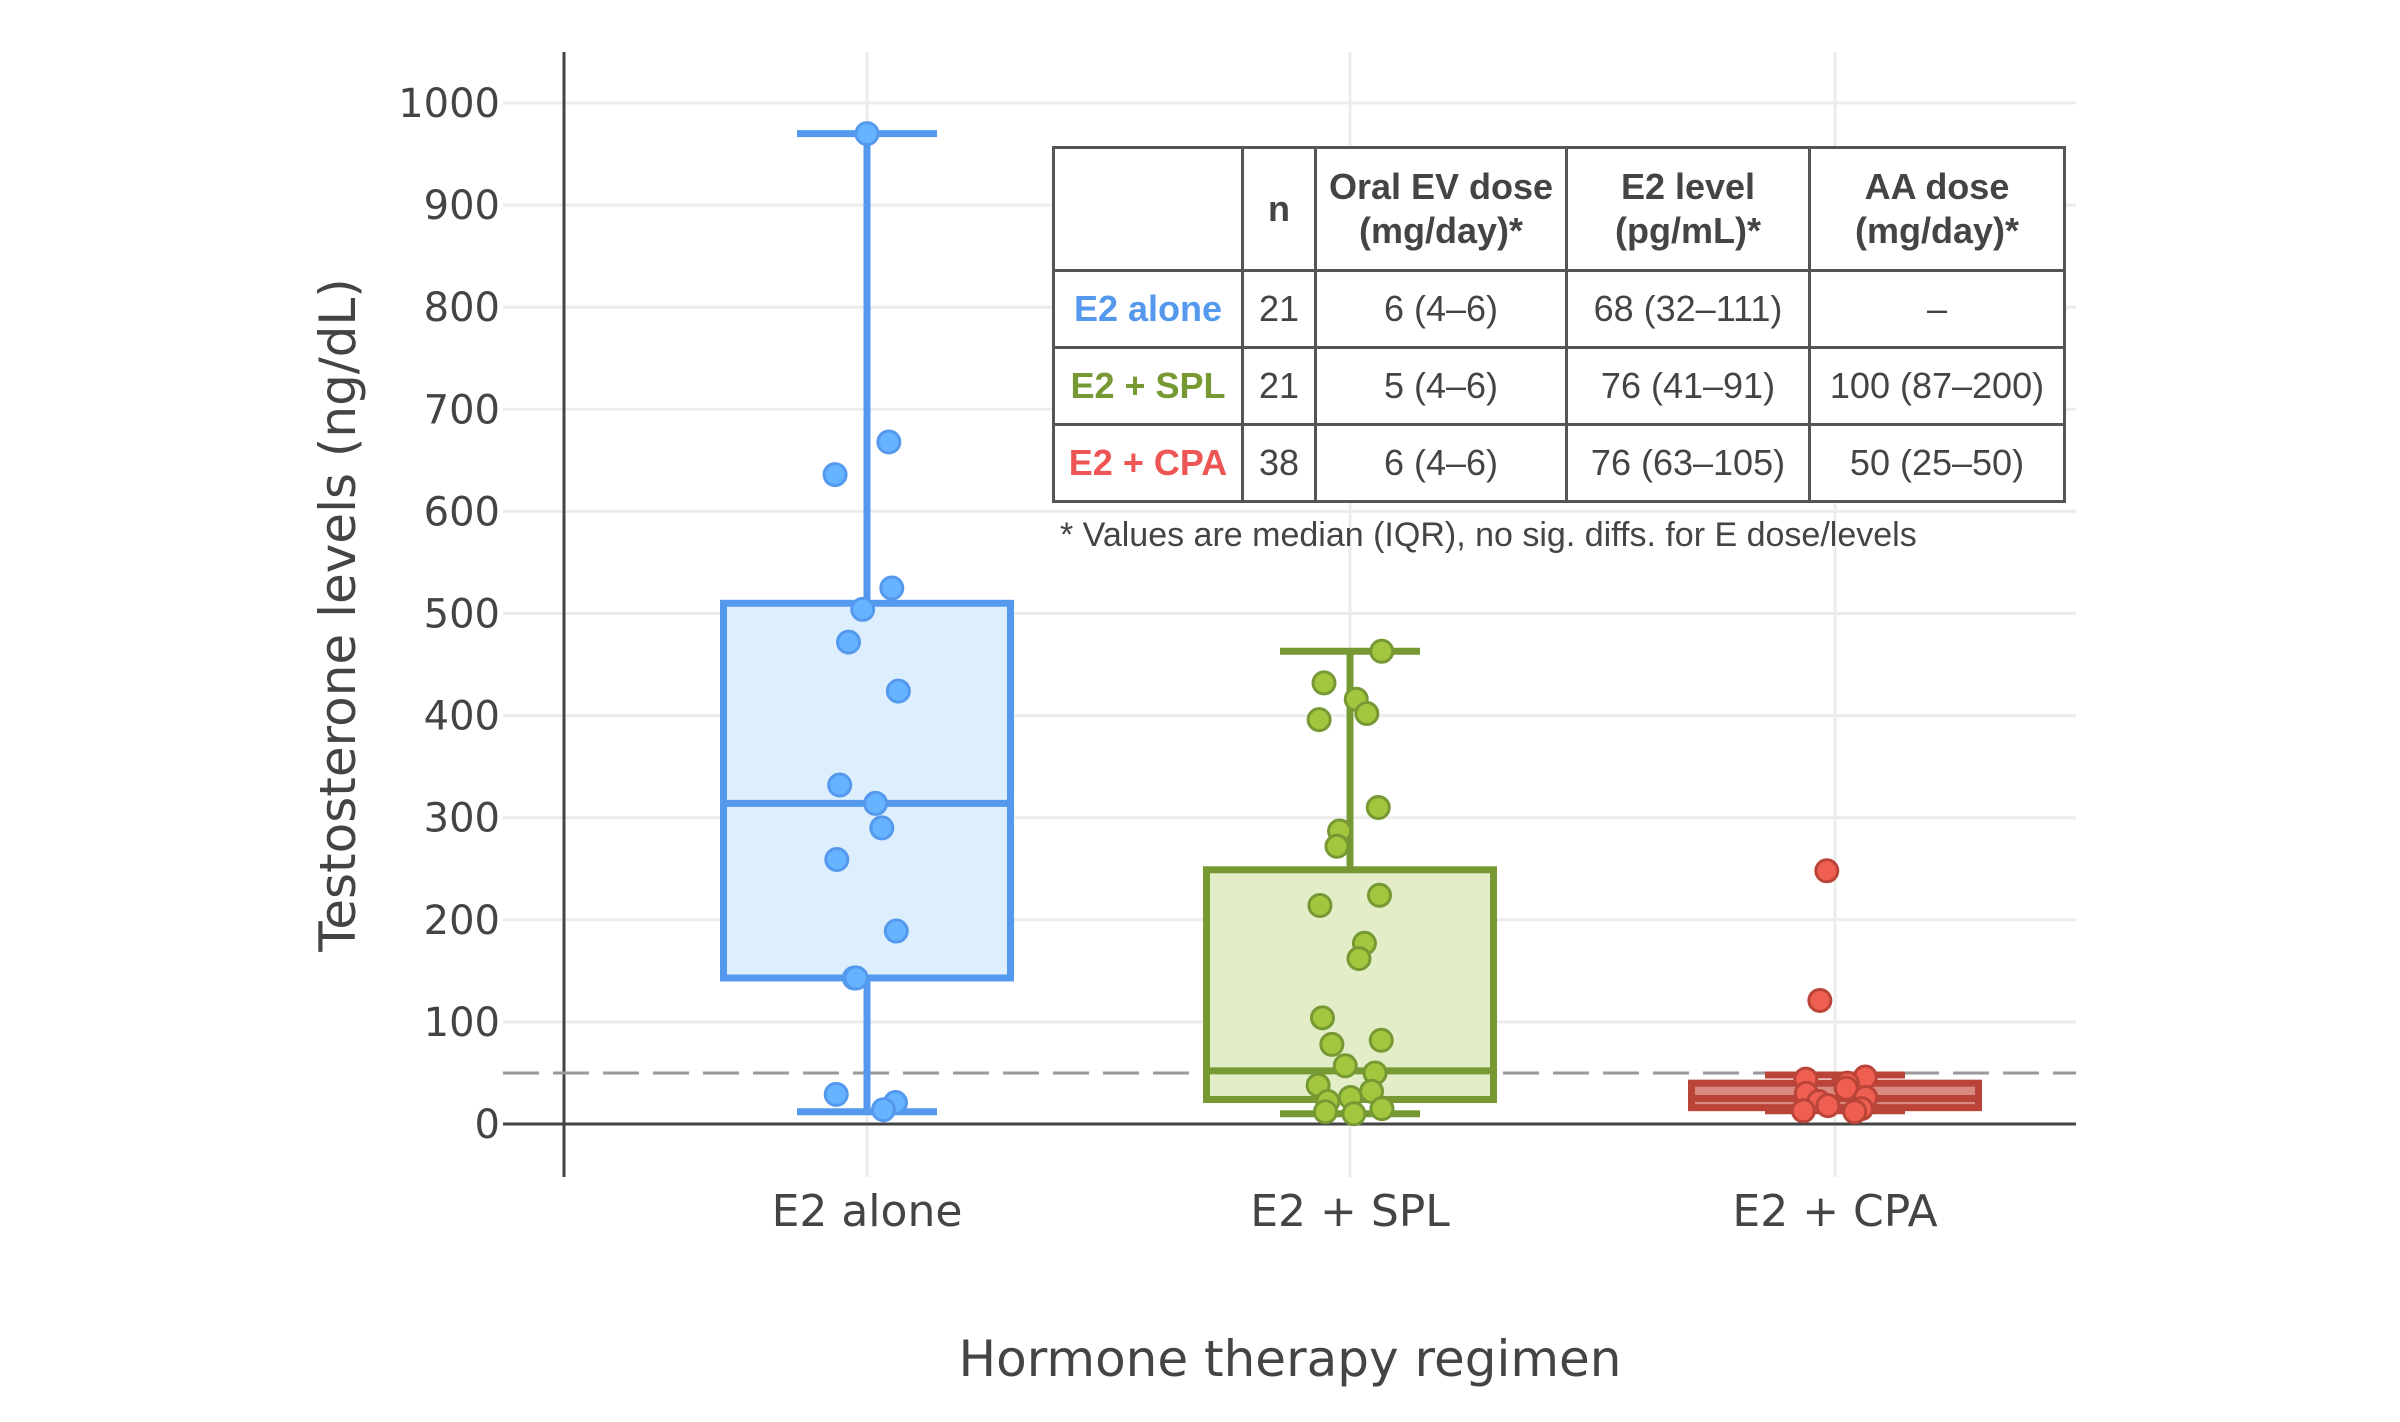 The image size is (2400, 1422). I want to click on y-tick-label: 0, so click(487, 1125).